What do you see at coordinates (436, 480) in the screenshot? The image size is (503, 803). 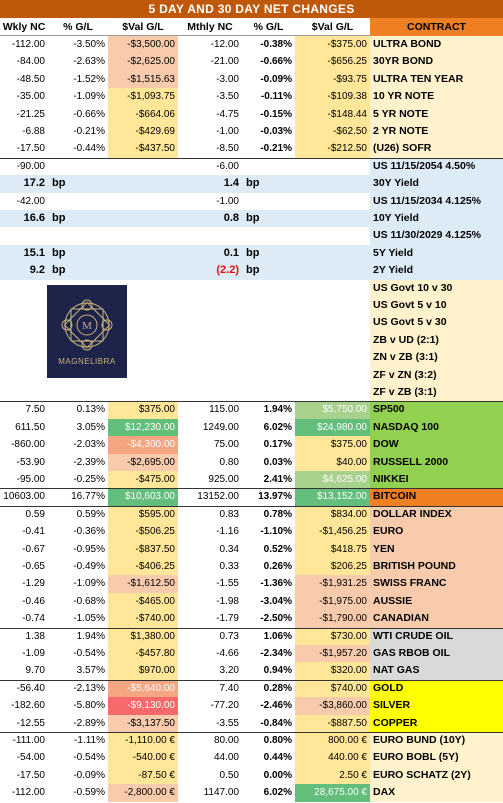 I see `cell-contract: NIKKEI` at bounding box center [436, 480].